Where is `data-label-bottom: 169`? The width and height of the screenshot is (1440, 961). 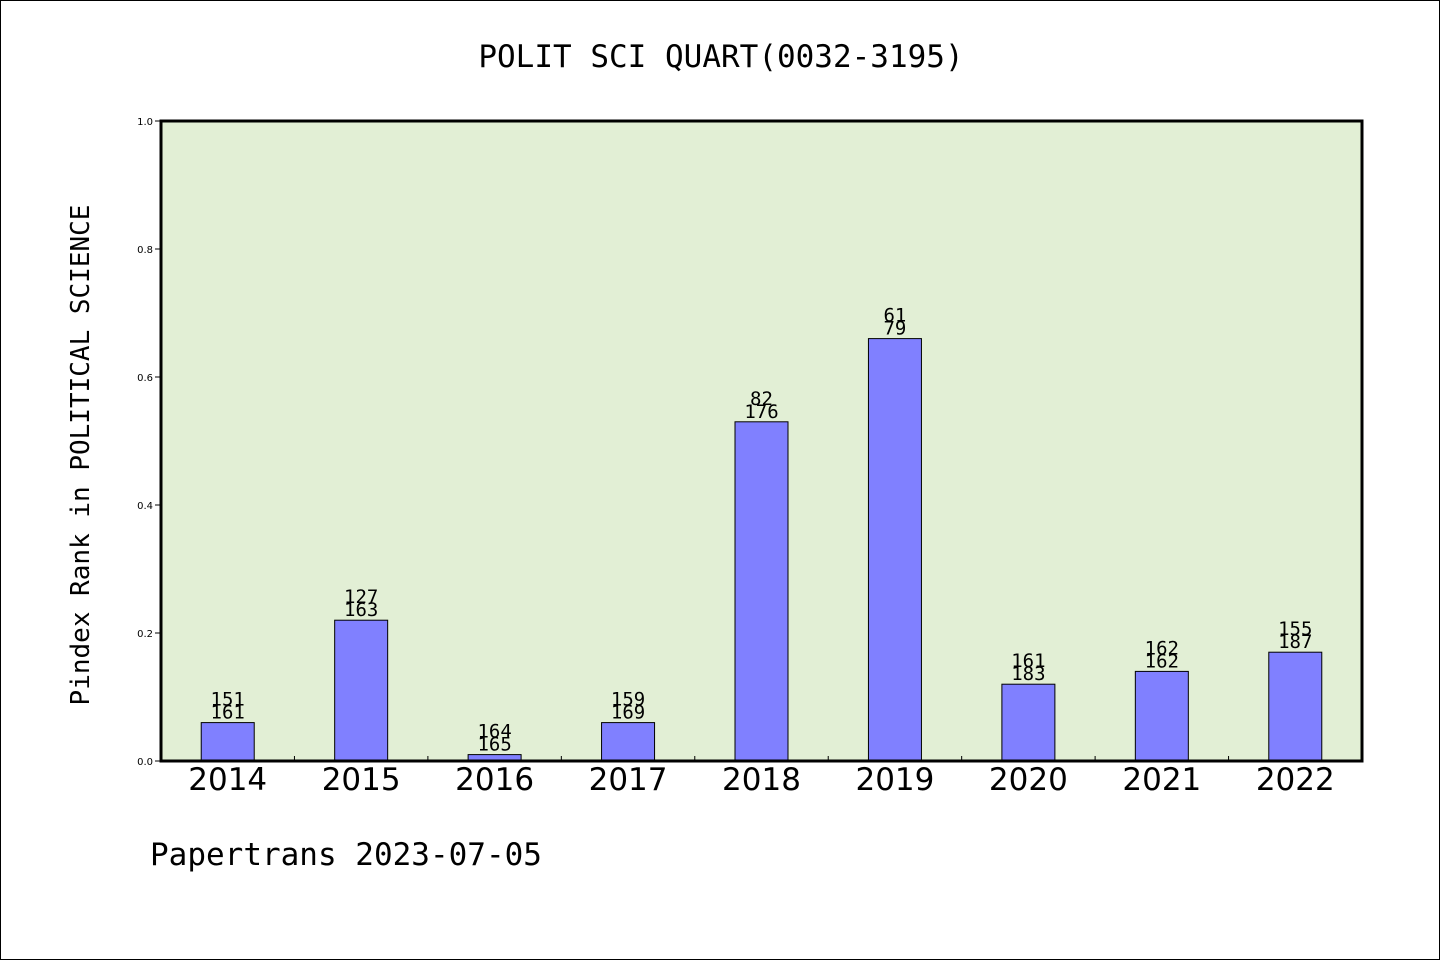 data-label-bottom: 169 is located at coordinates (628, 713).